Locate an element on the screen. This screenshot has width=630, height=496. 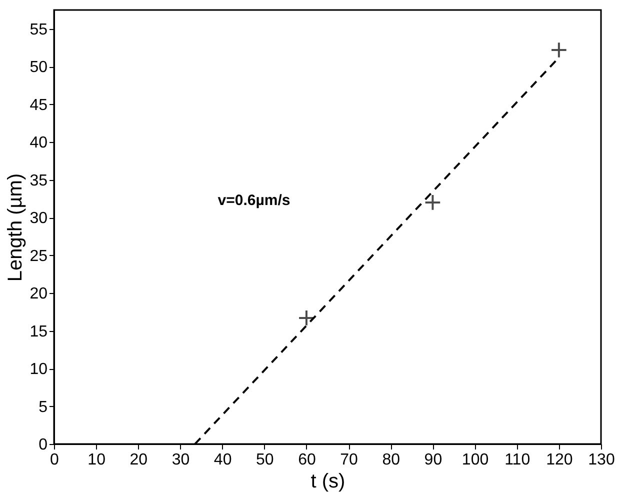
x-tick-label: 10 is located at coordinates (97, 460).